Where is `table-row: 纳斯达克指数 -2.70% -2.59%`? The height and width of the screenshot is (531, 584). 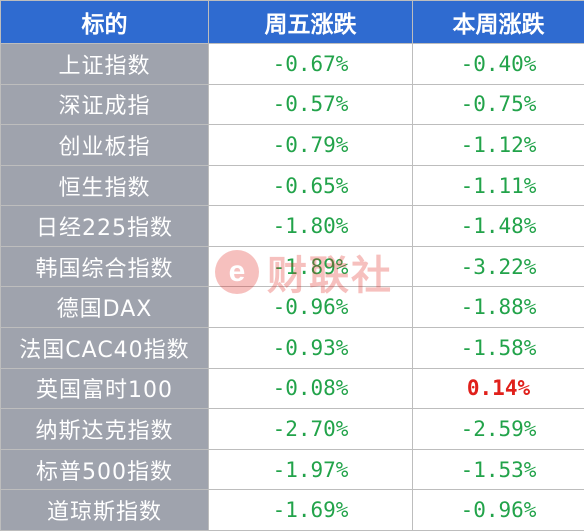
table-row: 纳斯达克指数 -2.70% -2.59% is located at coordinates (292, 429).